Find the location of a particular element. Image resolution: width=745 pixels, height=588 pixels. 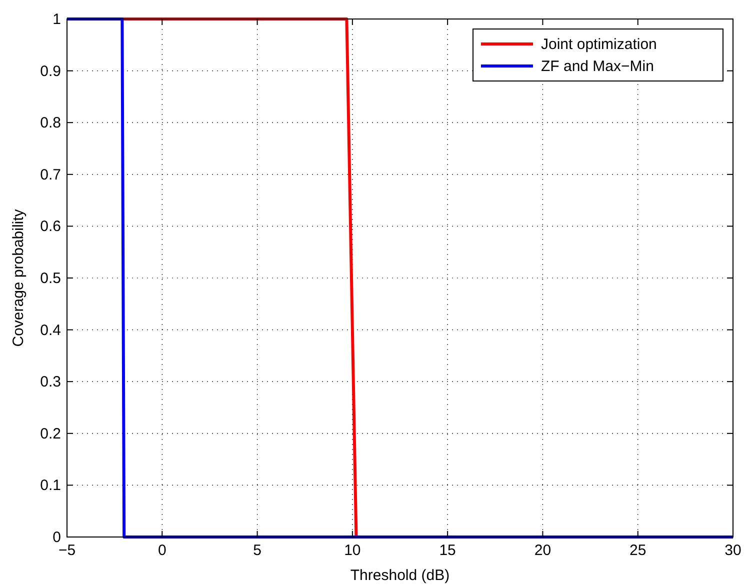

x-tick-label: 5 is located at coordinates (257, 550).